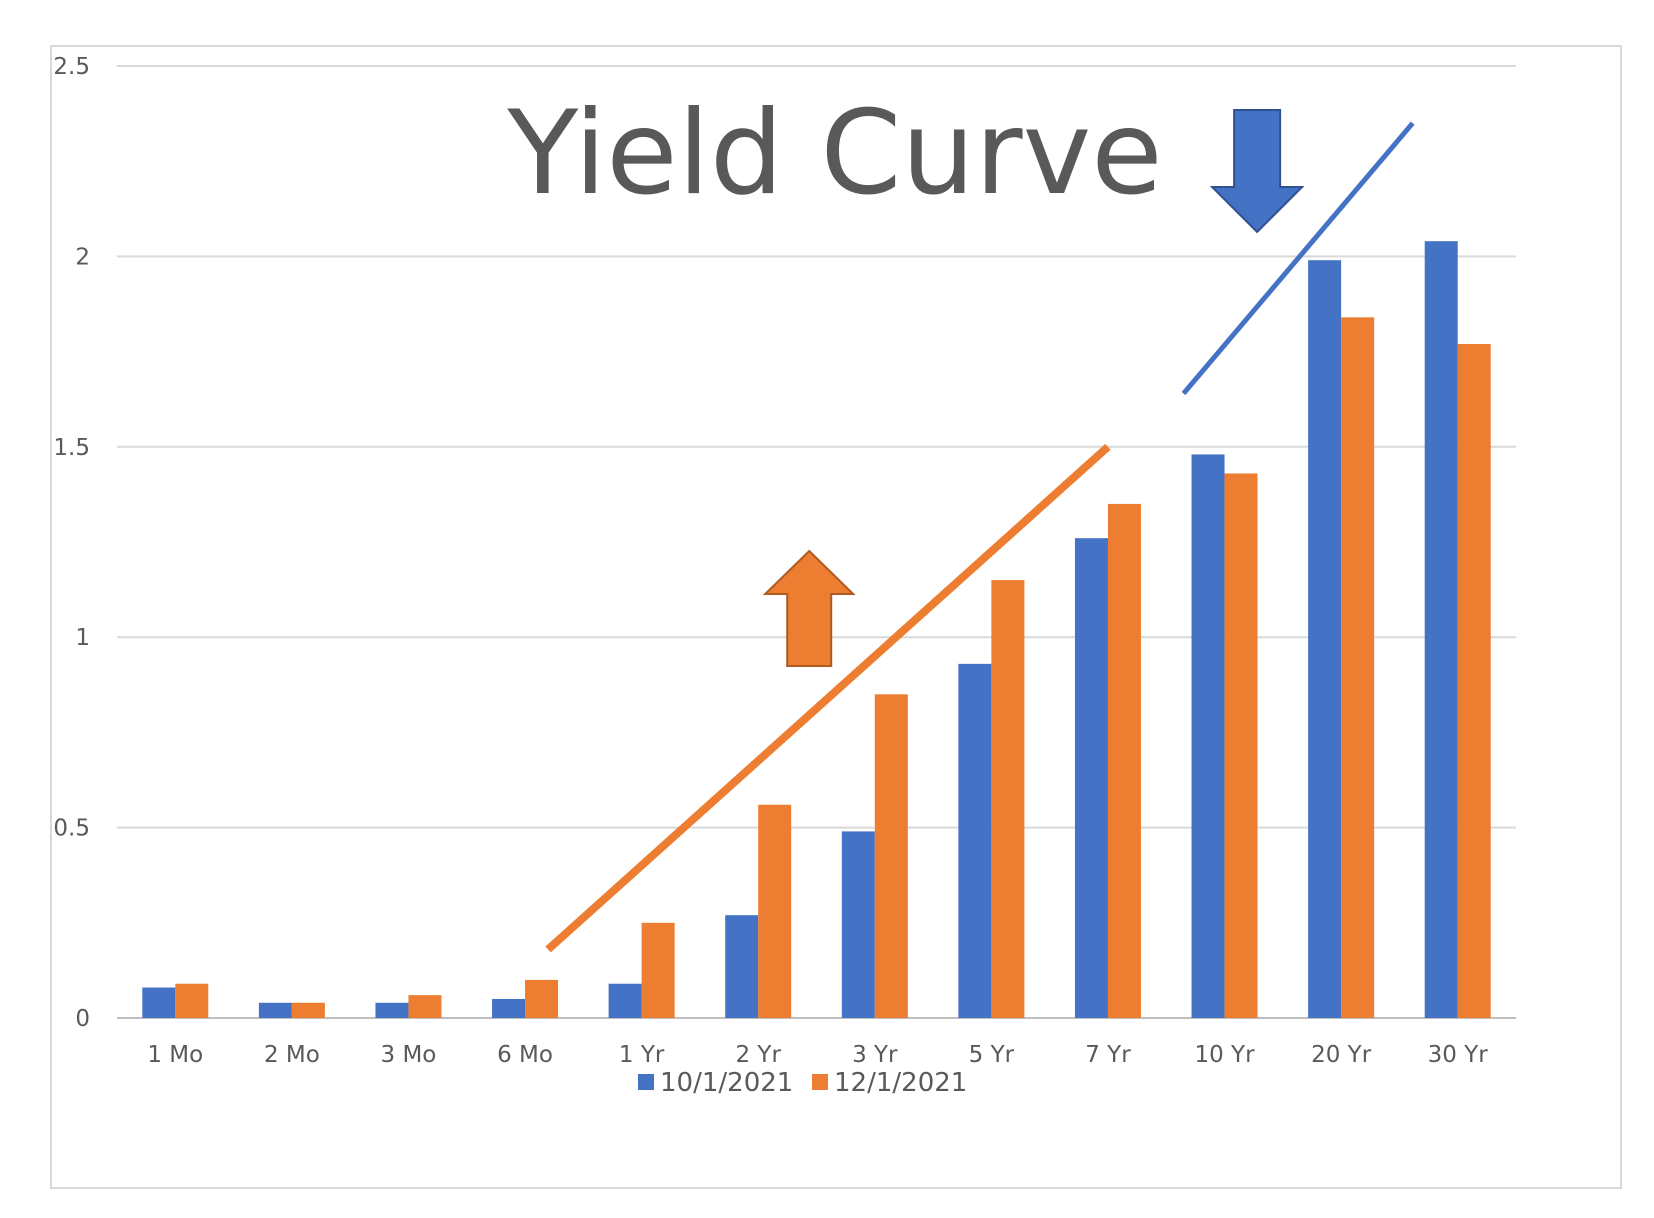  I want to click on x-tick-label: 1 Yr, so click(642, 1055).